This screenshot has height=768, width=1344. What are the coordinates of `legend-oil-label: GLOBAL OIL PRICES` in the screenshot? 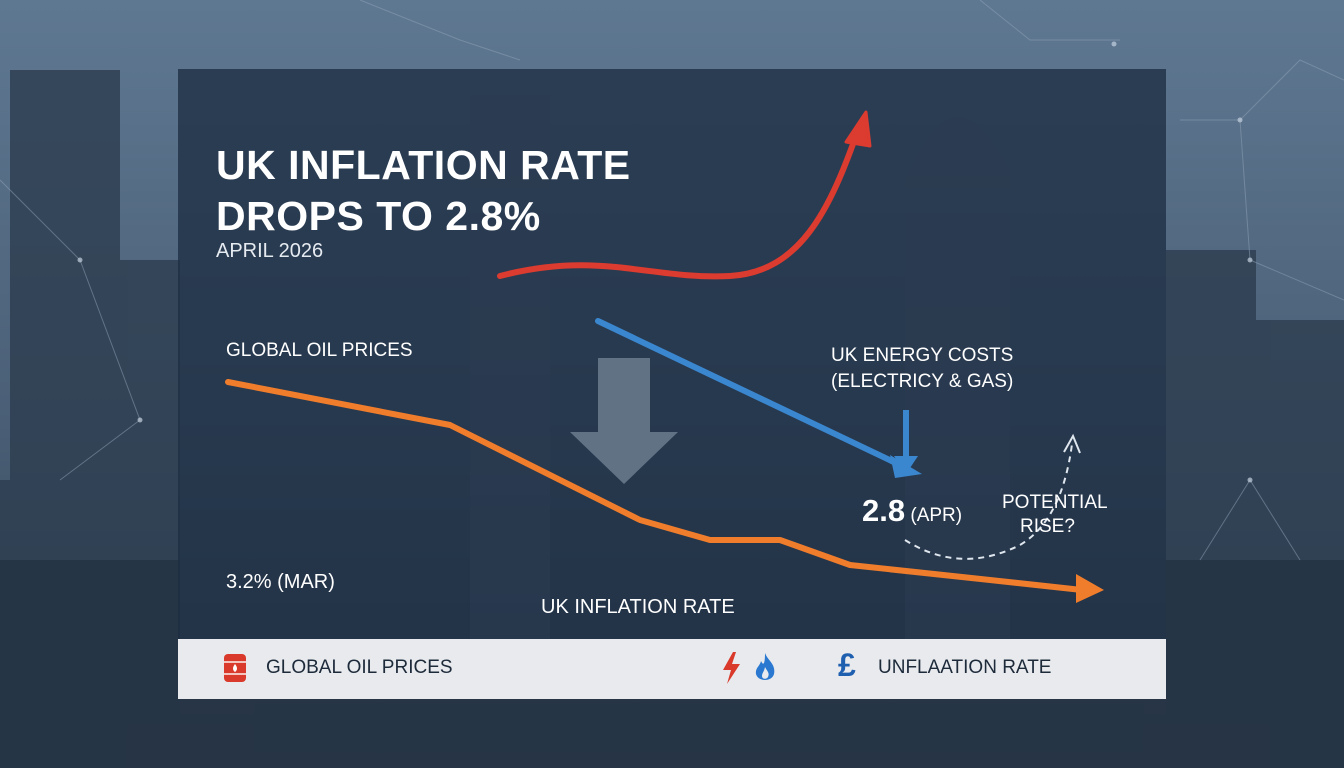 It's located at (359, 667).